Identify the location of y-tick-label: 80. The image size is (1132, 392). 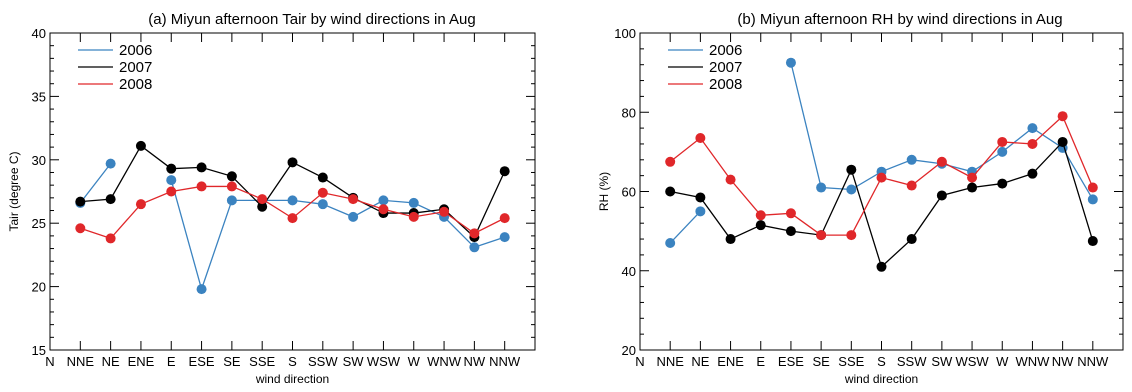
(629, 112).